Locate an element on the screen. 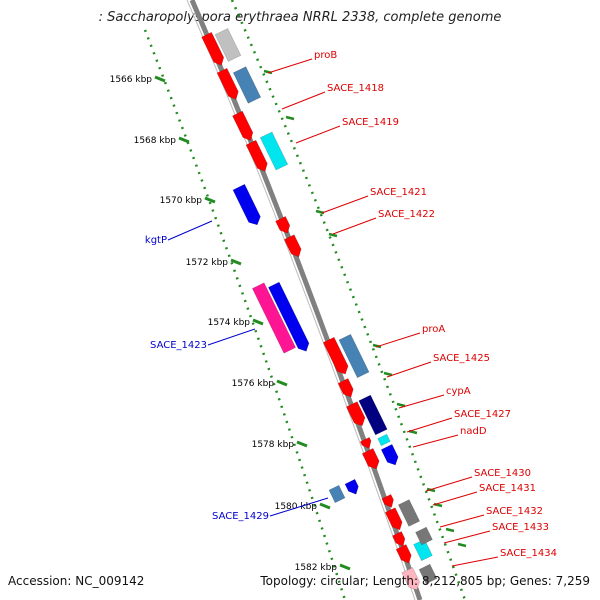 The image size is (600, 600). gene-1419b is located at coordinates (257, 156).